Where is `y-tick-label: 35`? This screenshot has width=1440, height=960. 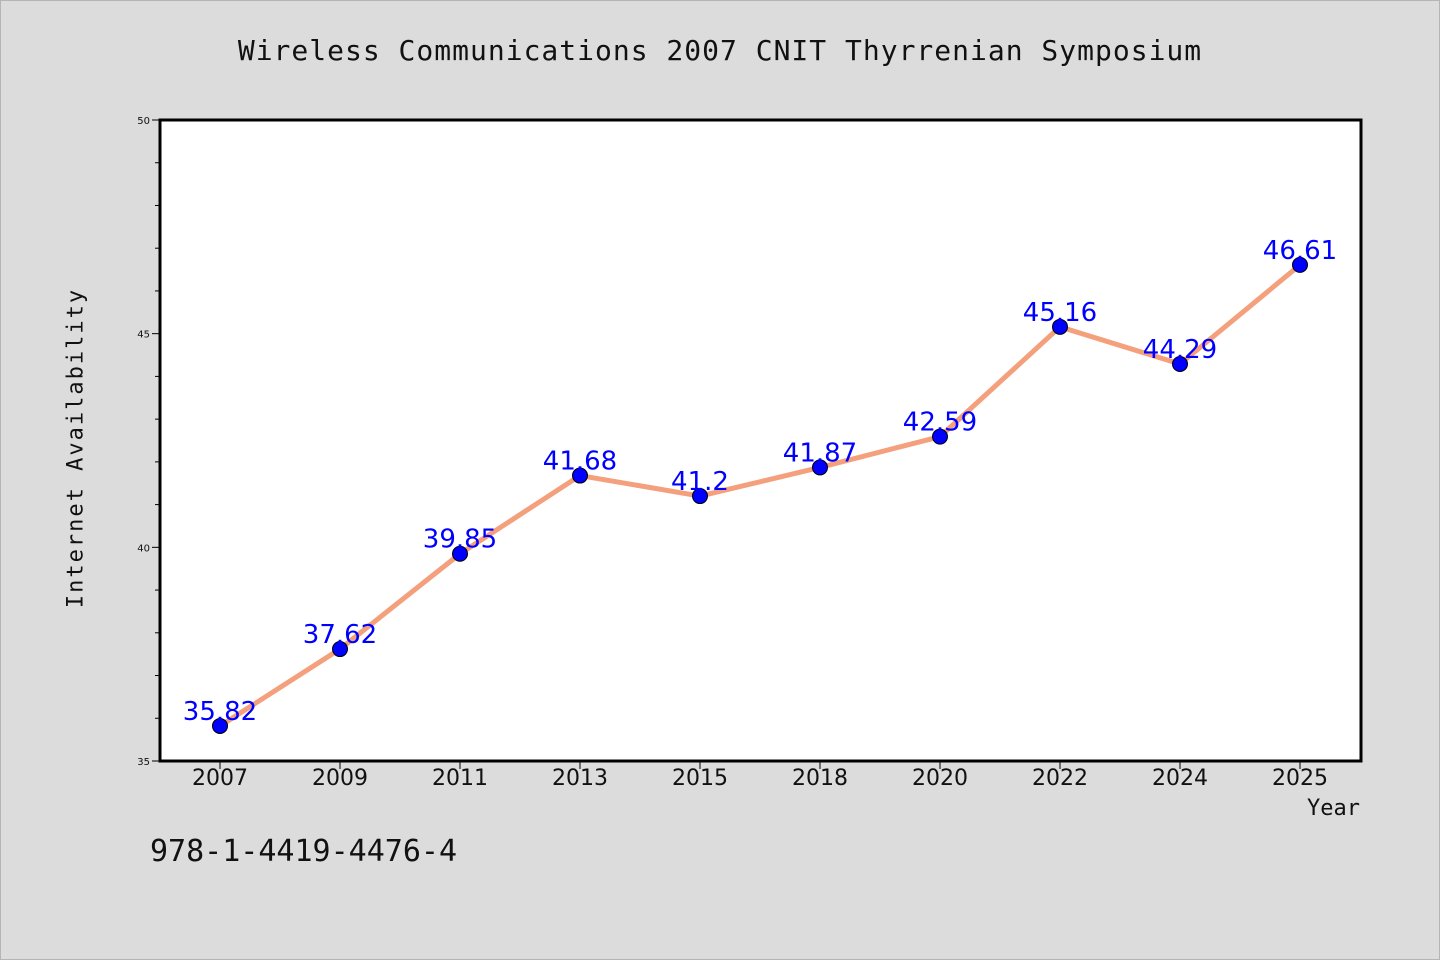
y-tick-label: 35 is located at coordinates (143, 762).